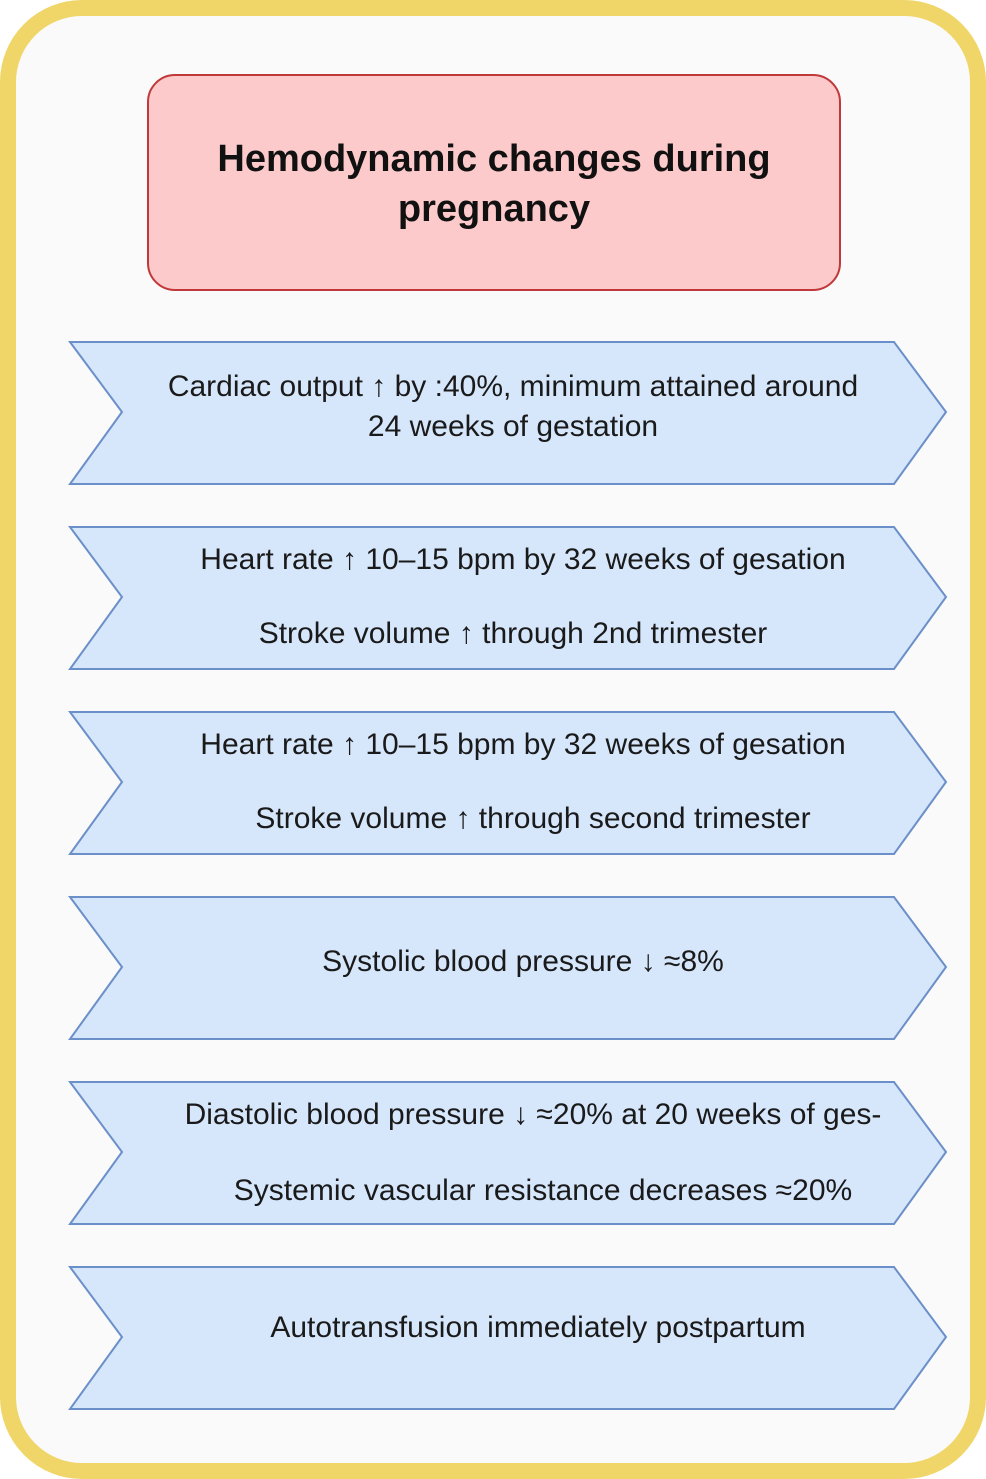 This screenshot has height=1479, width=986. What do you see at coordinates (523, 961) in the screenshot?
I see `step-4-line-1: Systolic blood pressure ↓ ≈8%` at bounding box center [523, 961].